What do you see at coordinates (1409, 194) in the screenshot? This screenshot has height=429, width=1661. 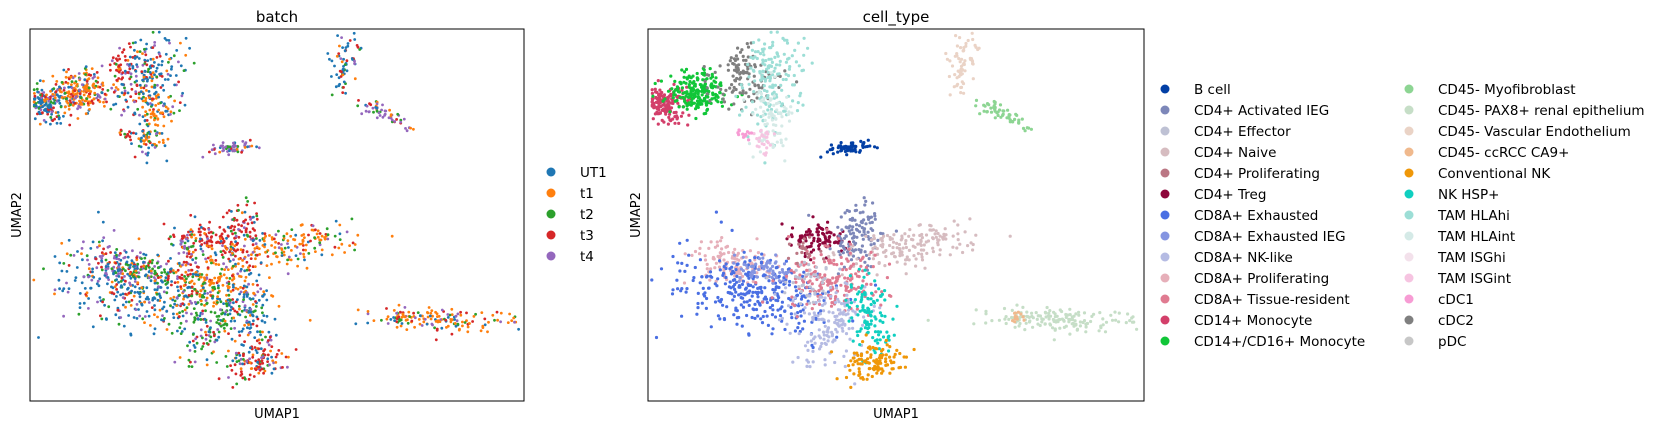 I see `cell-type-legend-marker-nk-hsp` at bounding box center [1409, 194].